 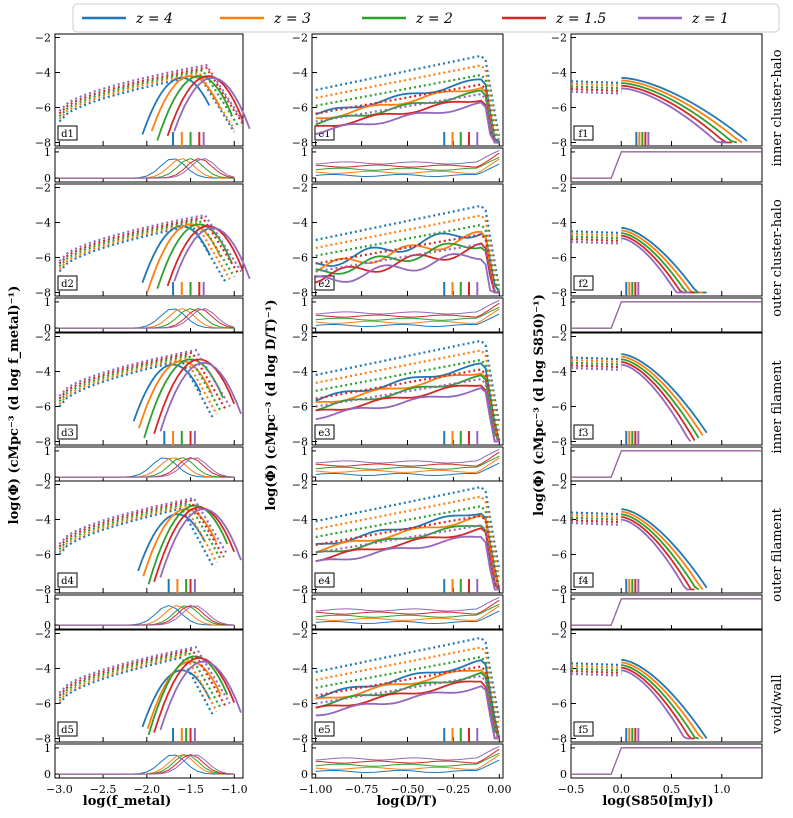 What do you see at coordinates (316, 789) in the screenshot?
I see `x-tick-label: −1.00` at bounding box center [316, 789].